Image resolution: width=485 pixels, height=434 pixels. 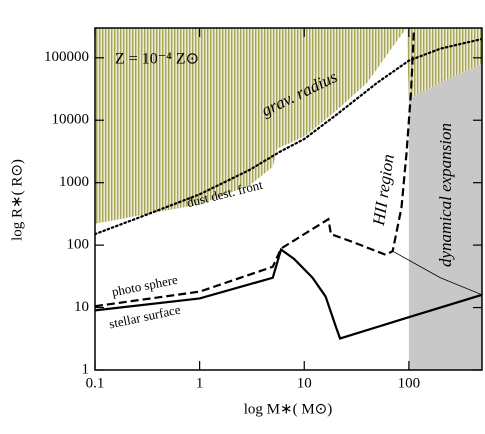 I want to click on x-axis-label: log M∗( M⊙), so click(x=288, y=409).